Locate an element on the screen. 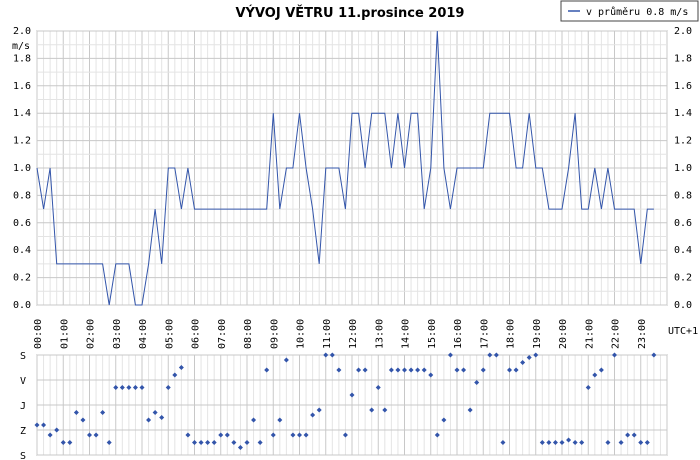 This screenshot has height=460, width=700. y-tick-label-right: 0.8 is located at coordinates (683, 195).